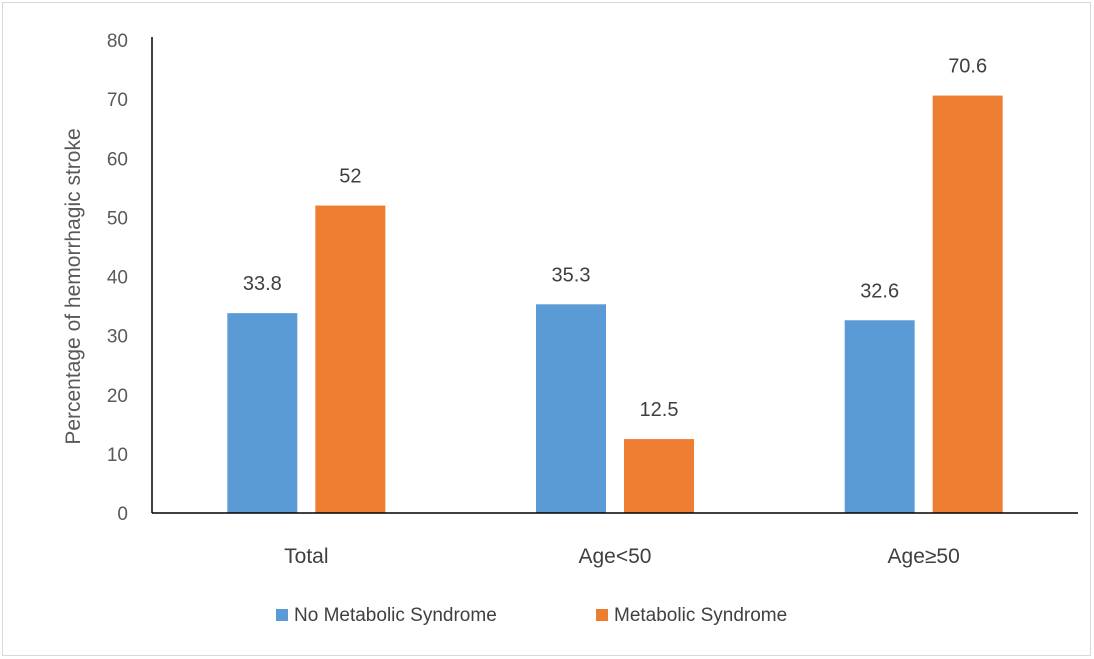 The width and height of the screenshot is (1094, 659). What do you see at coordinates (117, 100) in the screenshot?
I see `y-tick-label: 70` at bounding box center [117, 100].